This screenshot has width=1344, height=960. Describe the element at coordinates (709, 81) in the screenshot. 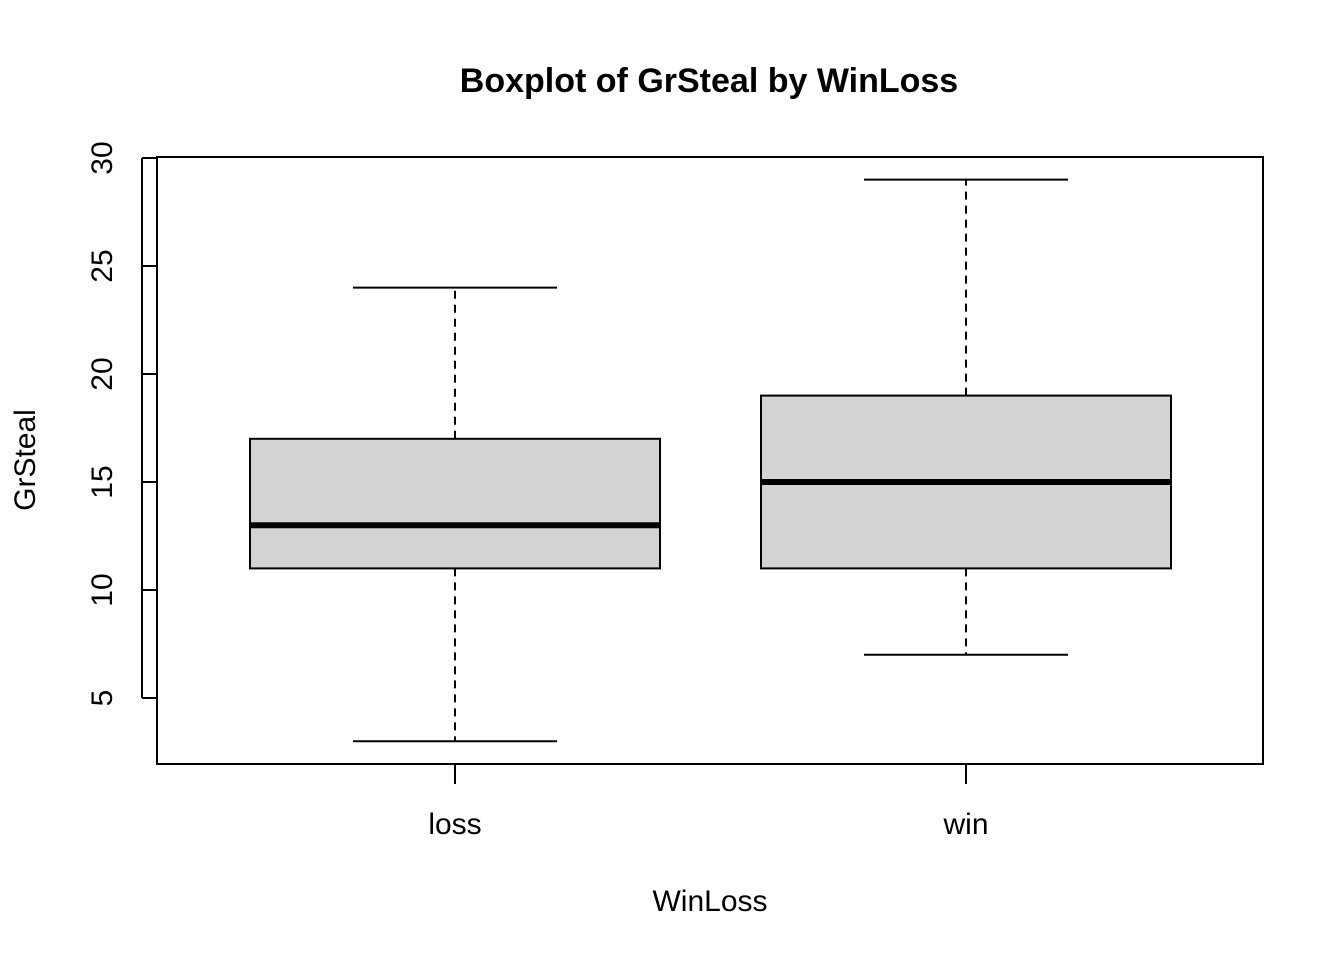

I see `chart-title: Boxplot of GrSteal by WinLoss` at that location.